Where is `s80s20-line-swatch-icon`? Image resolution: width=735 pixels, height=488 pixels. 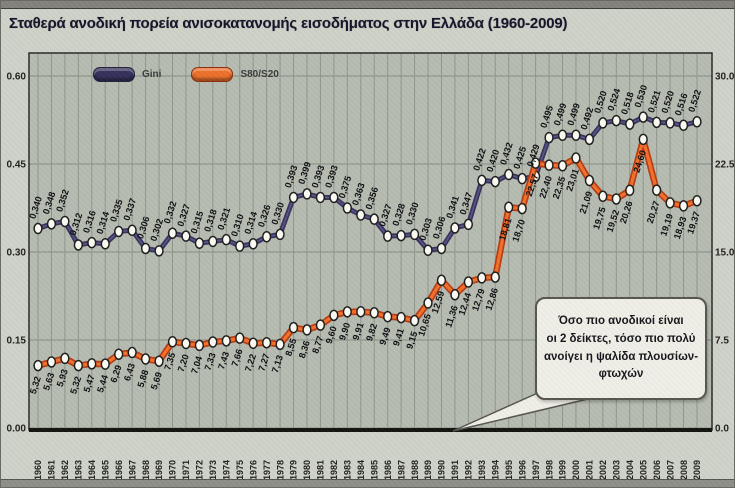 s80s20-line-swatch-icon is located at coordinates (212, 74).